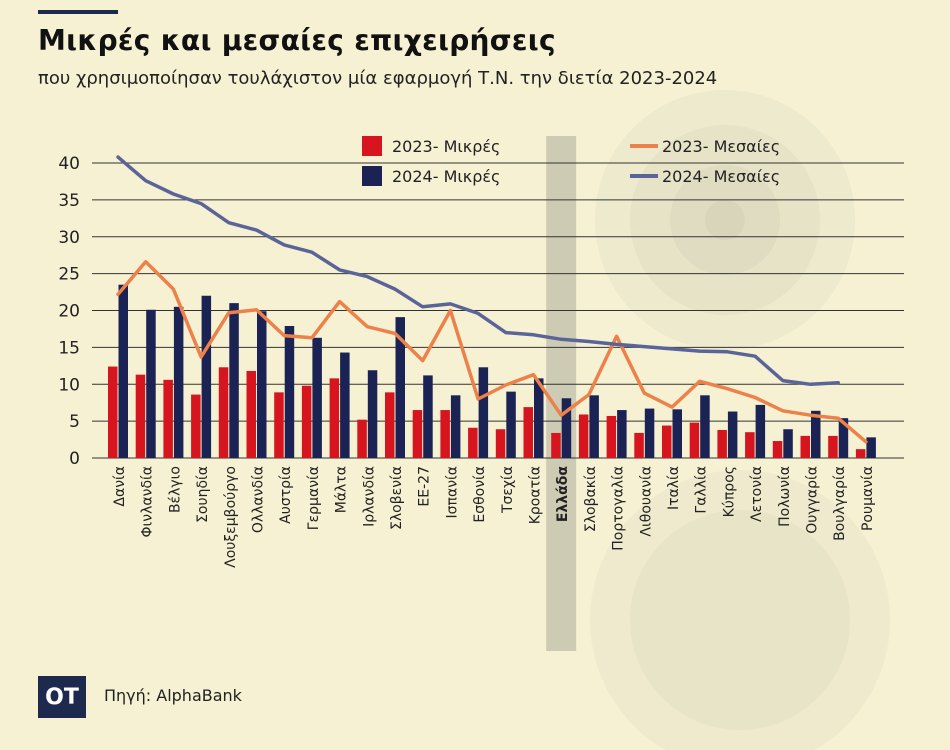 The image size is (950, 750). Describe the element at coordinates (452, 492) in the screenshot. I see `x-tick-label: Ισπανία` at that location.